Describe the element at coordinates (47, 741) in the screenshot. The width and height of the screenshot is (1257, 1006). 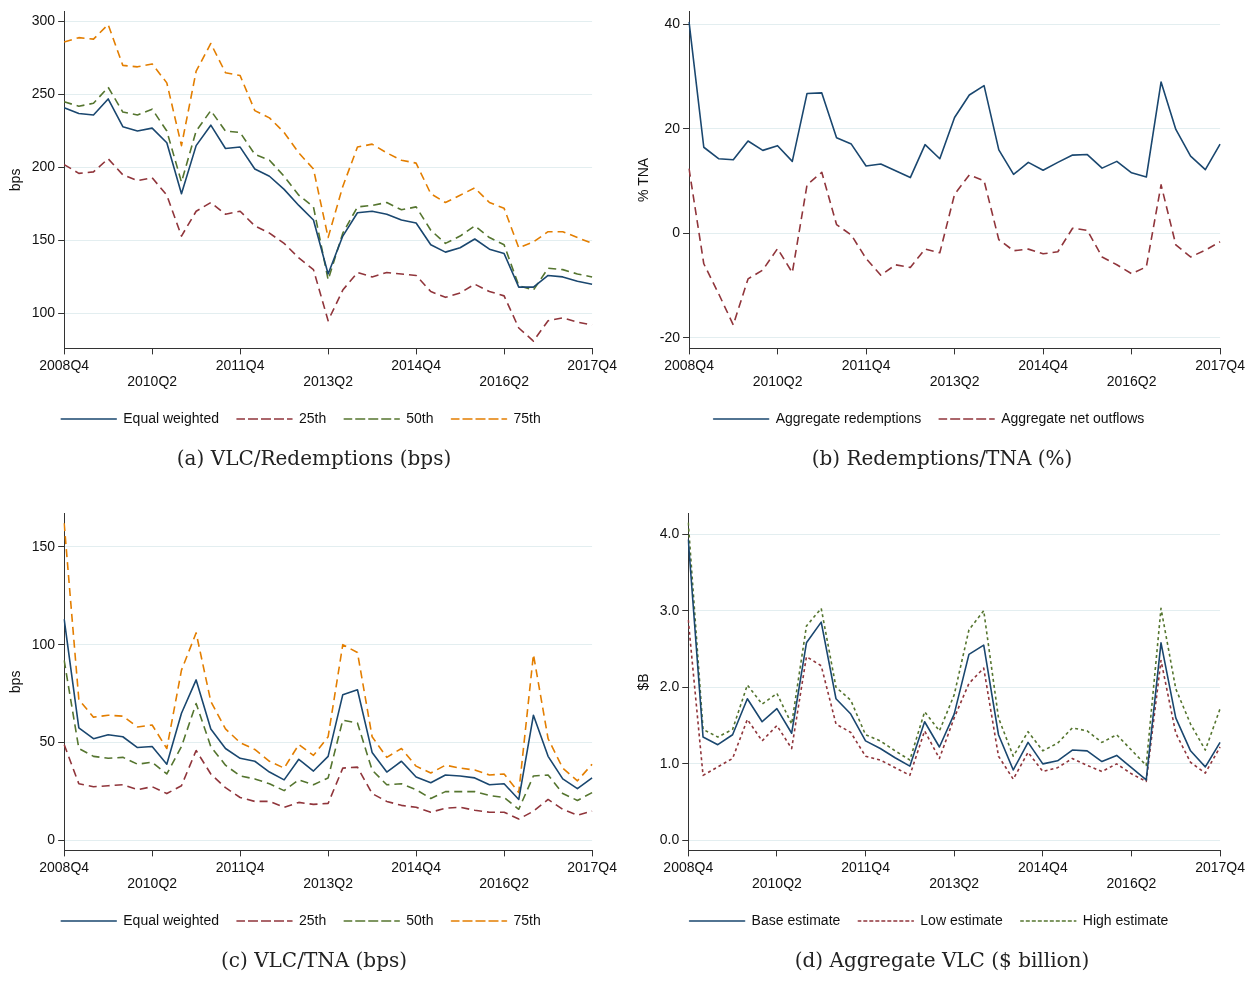
I see `y-tick-label: 50` at that location.